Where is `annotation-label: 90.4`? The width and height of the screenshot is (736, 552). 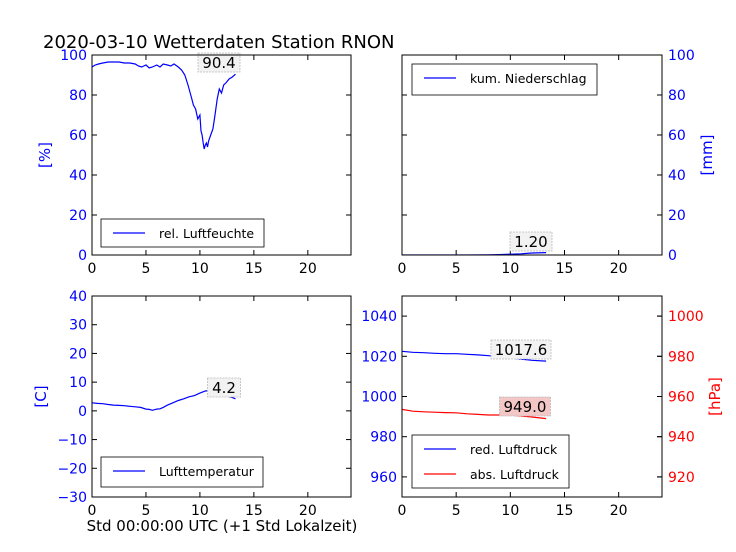 annotation-label: 90.4 is located at coordinates (218, 63).